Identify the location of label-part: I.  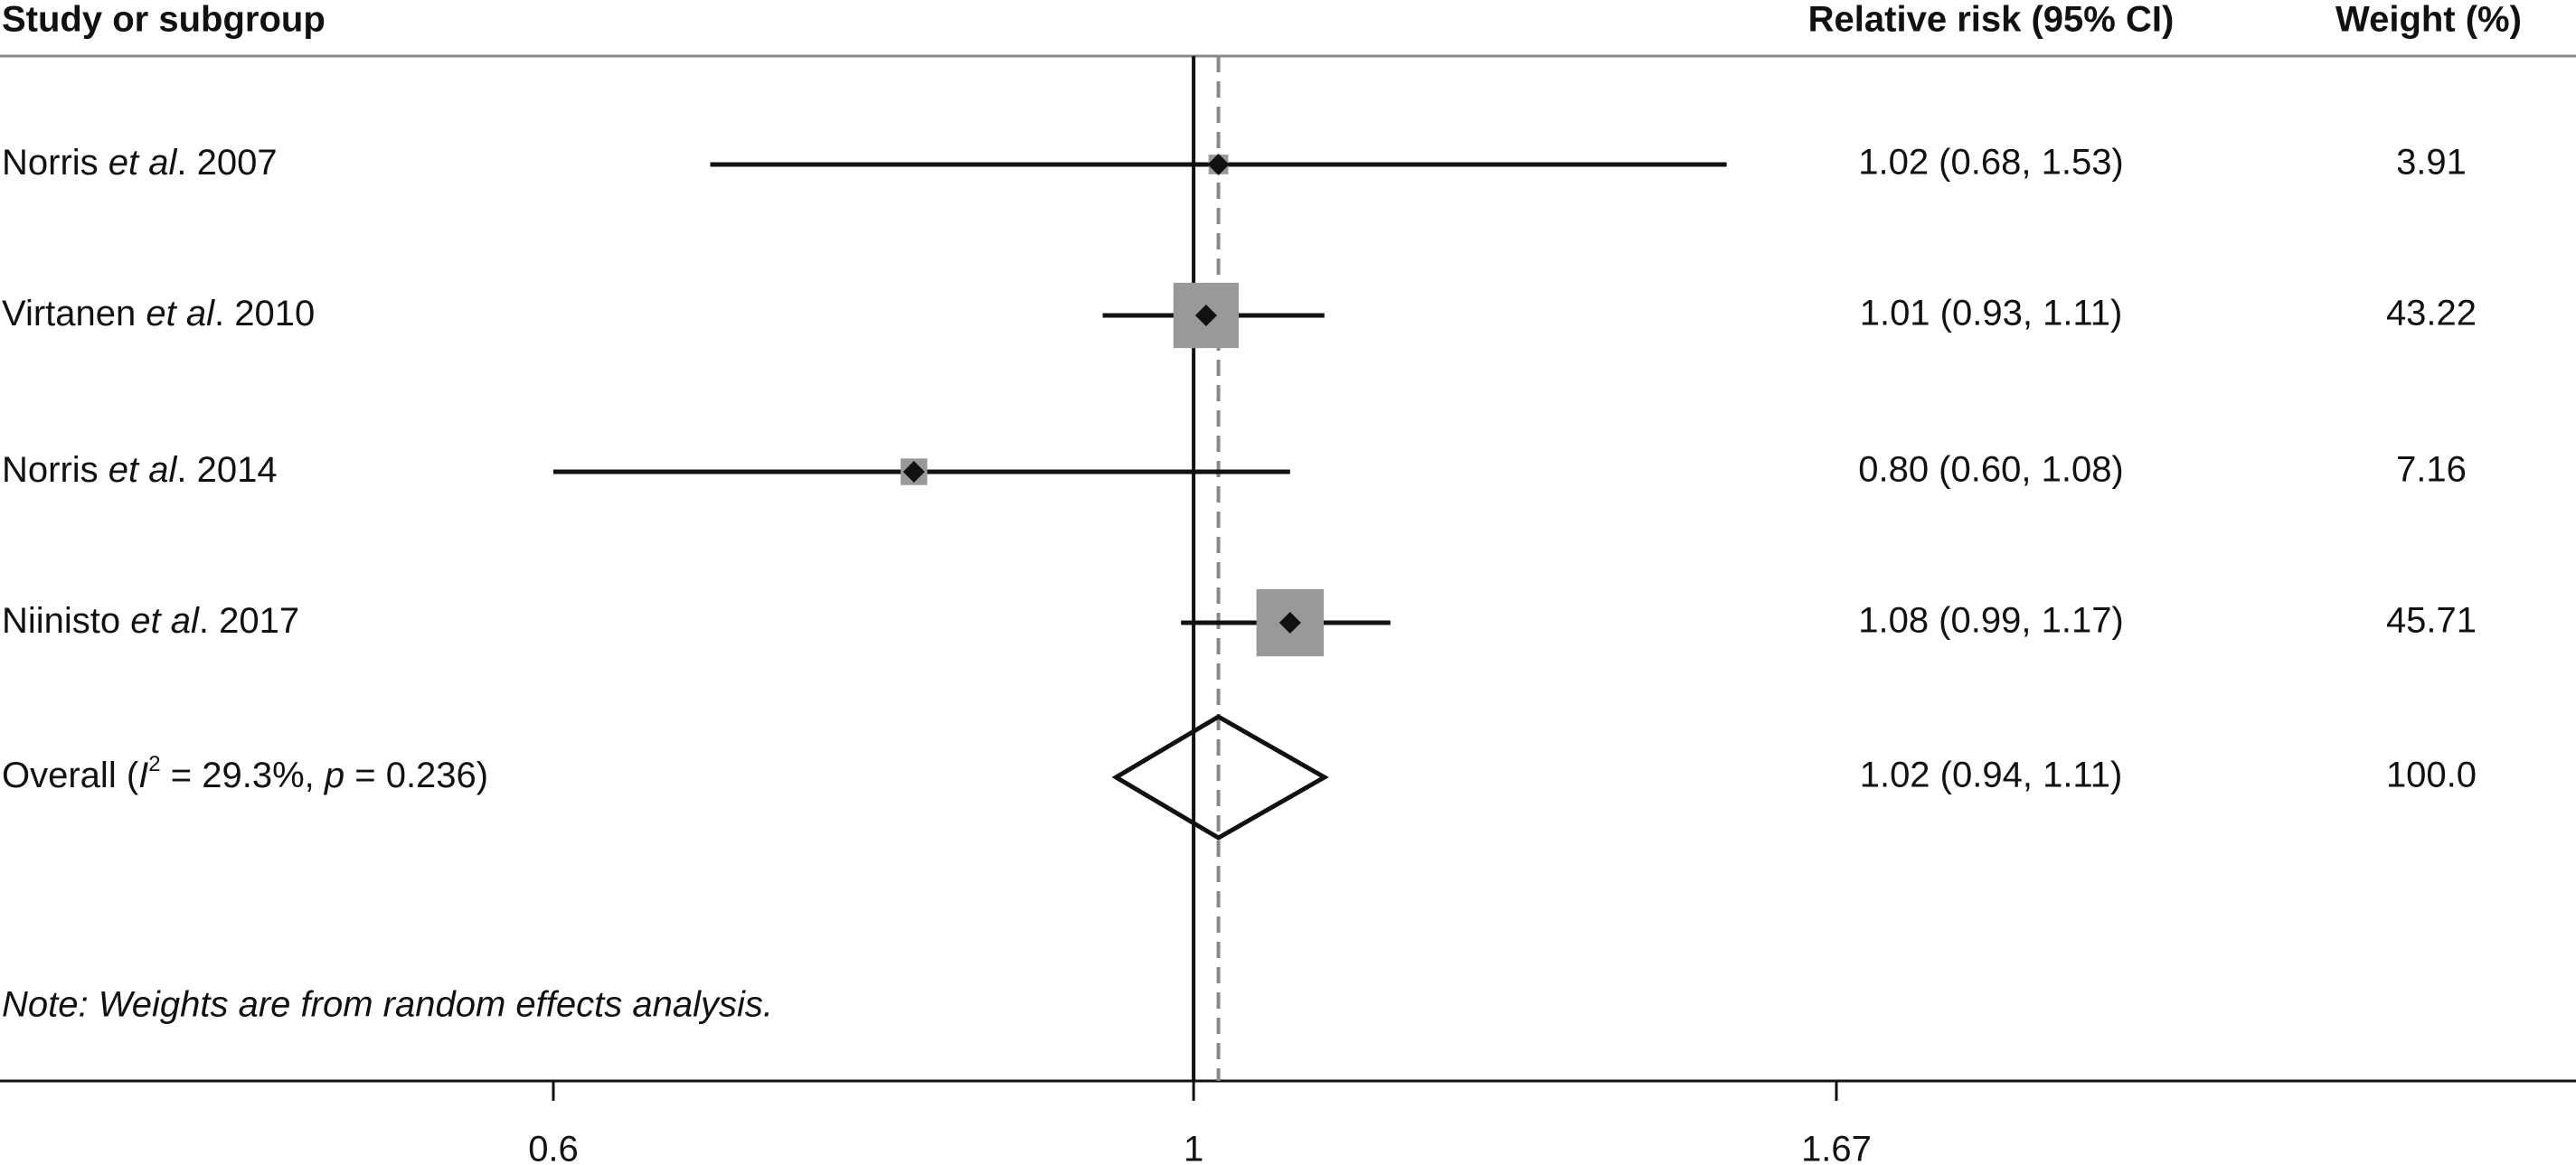
(143, 776).